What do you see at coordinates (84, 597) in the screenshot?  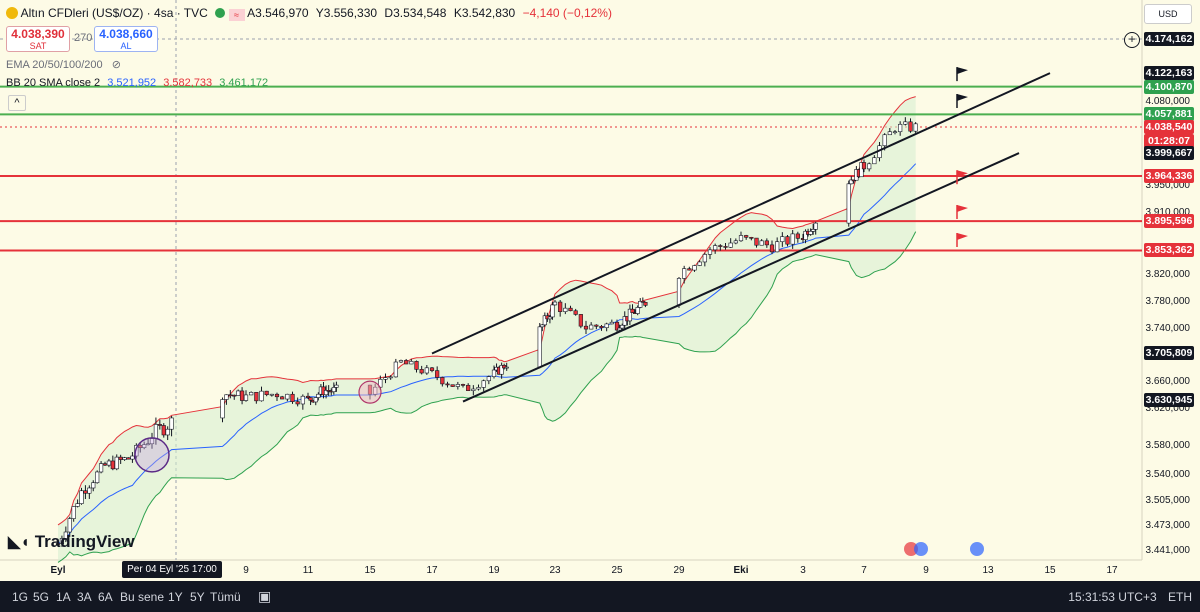 I see `timeframe-button: 3A` at bounding box center [84, 597].